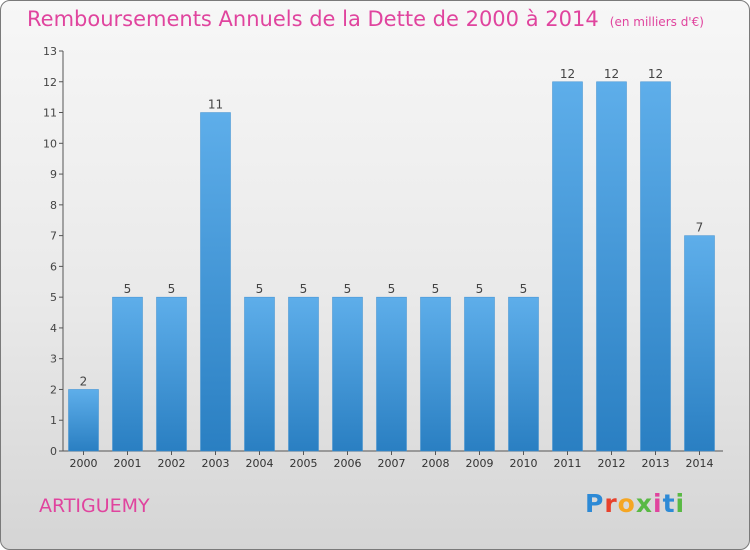  What do you see at coordinates (50, 51) in the screenshot?
I see `y-tick-label: 13` at bounding box center [50, 51].